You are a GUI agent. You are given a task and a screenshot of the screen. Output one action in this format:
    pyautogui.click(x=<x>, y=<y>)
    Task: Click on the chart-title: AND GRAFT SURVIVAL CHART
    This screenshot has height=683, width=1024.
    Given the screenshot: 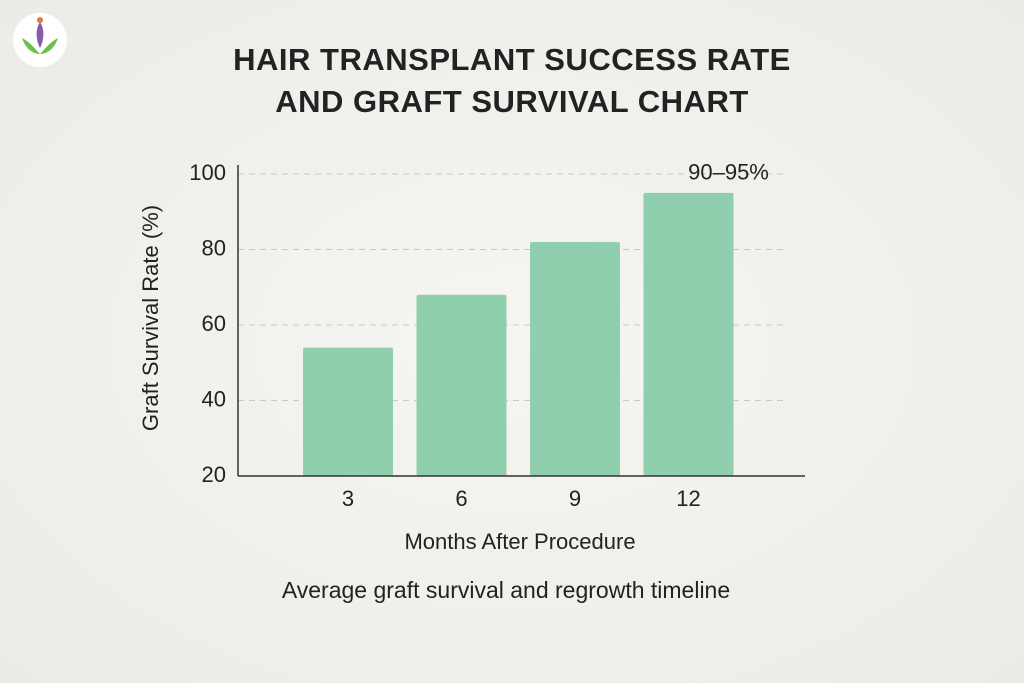 What is the action you would take?
    pyautogui.click(x=512, y=101)
    